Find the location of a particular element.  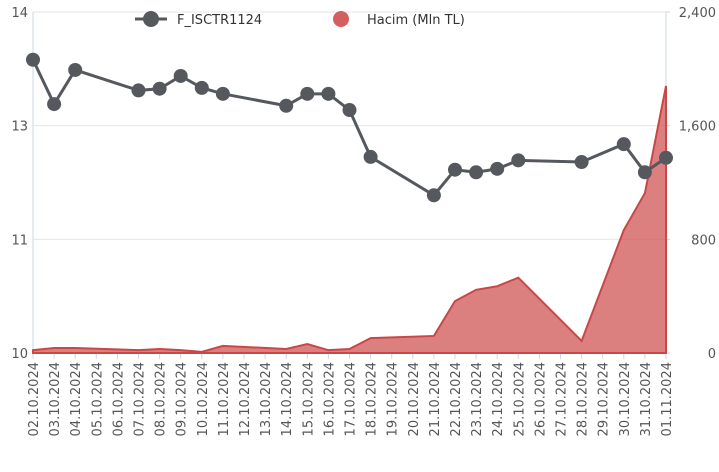

x-tick-label: 30.10.2024 is located at coordinates (625, 399).